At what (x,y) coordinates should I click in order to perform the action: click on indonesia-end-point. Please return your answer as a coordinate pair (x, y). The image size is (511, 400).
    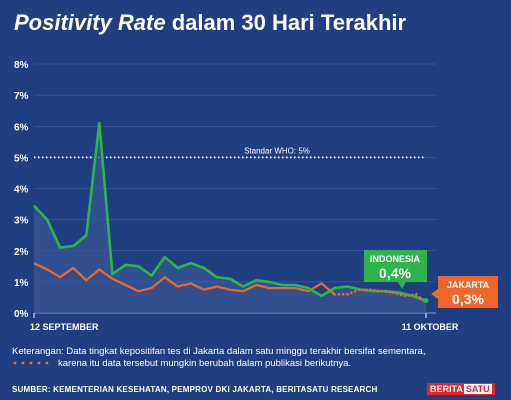
    Looking at the image, I should click on (426, 301).